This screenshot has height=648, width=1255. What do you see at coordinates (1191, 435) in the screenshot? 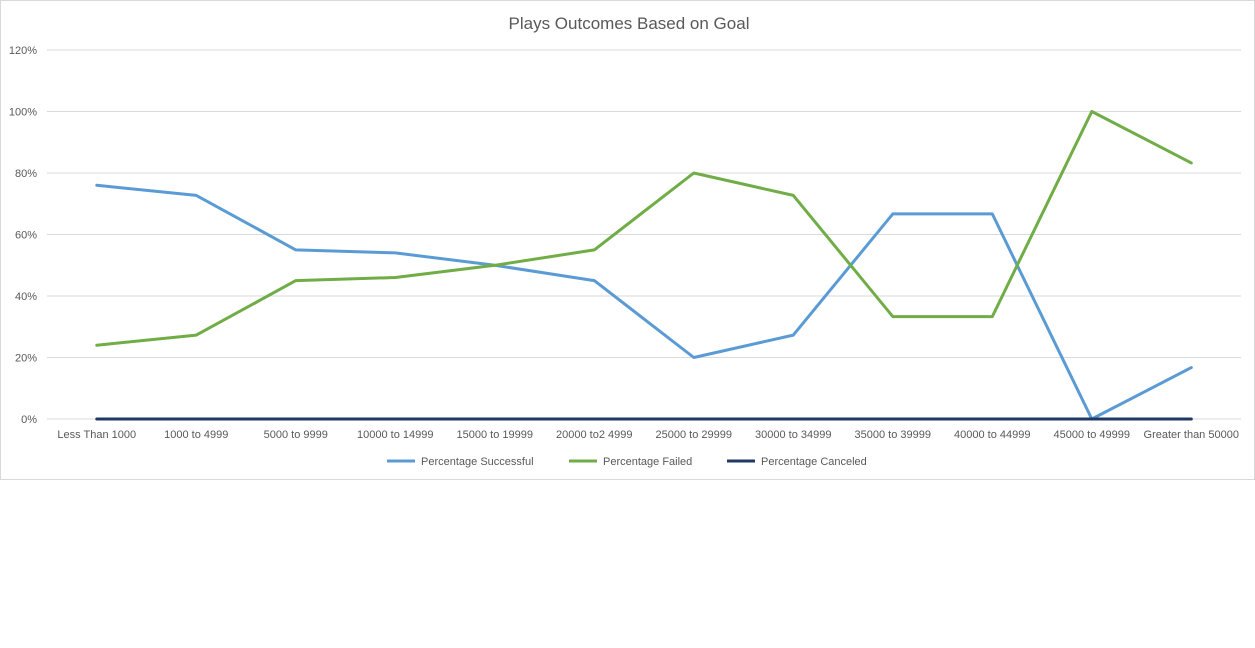
I see `x-tick-label: Greater than 50000` at bounding box center [1191, 435].